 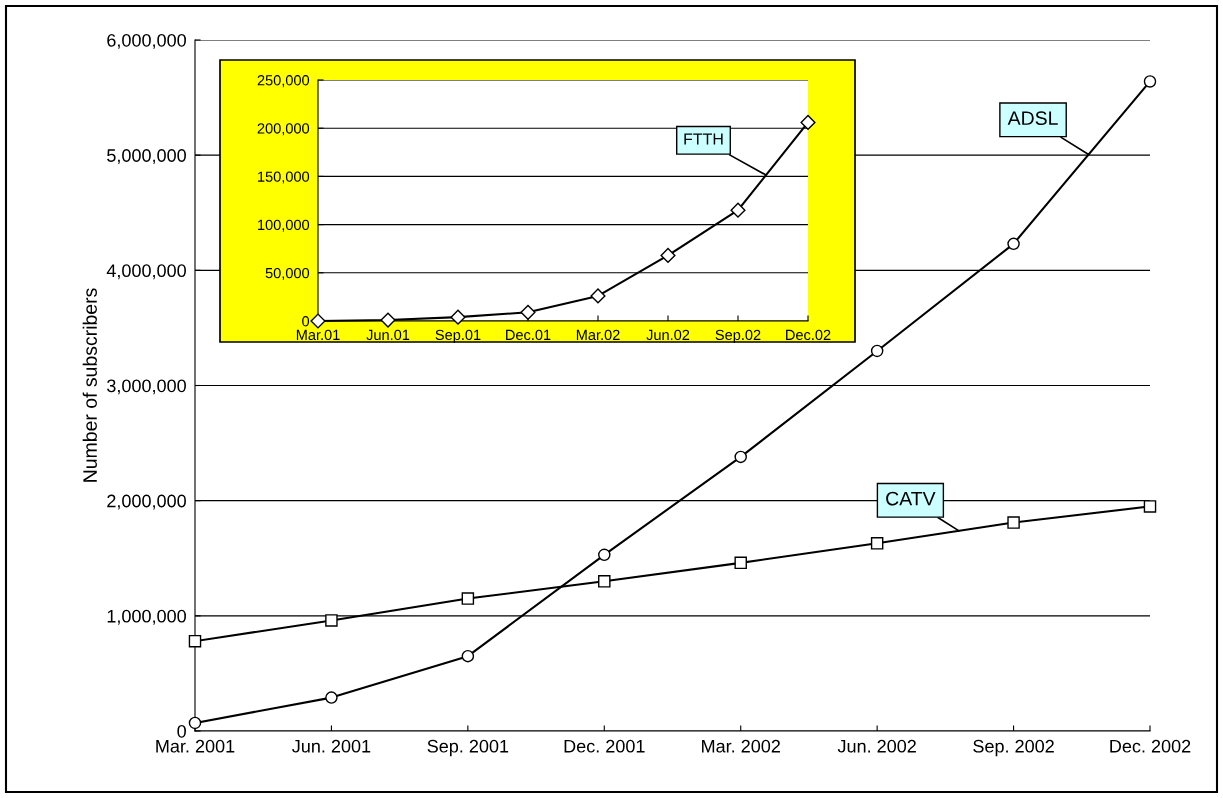 I want to click on x-tick-label: Jun. 2002, so click(x=876, y=746).